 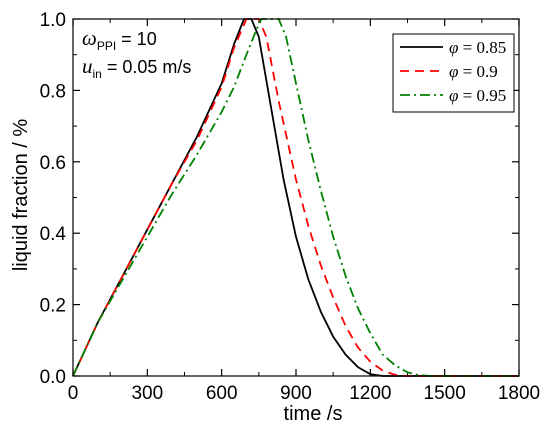 I want to click on omega-subscript: PPI, so click(x=106, y=46).